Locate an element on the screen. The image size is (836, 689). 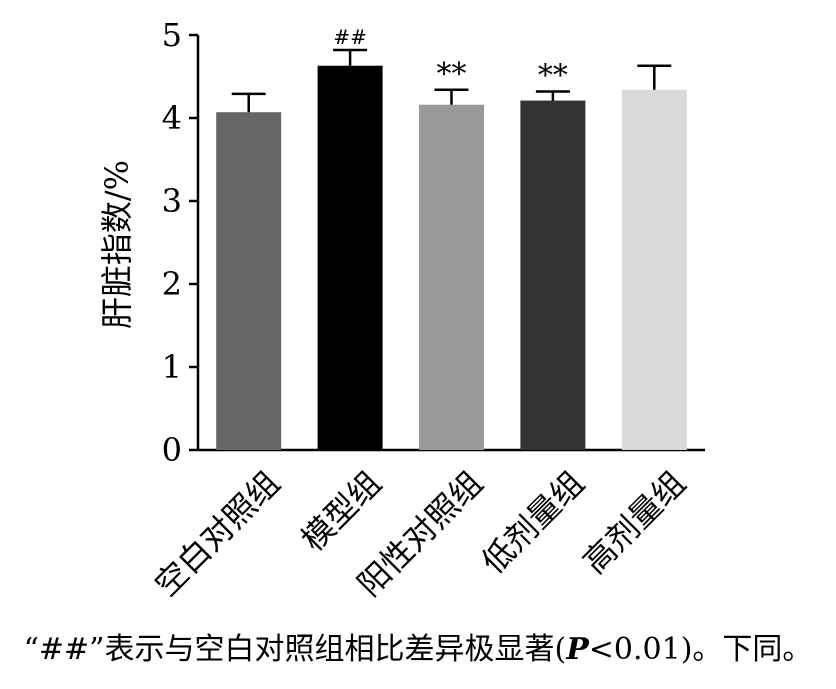
significance-annotations: ## ** ** is located at coordinates (450, 59).